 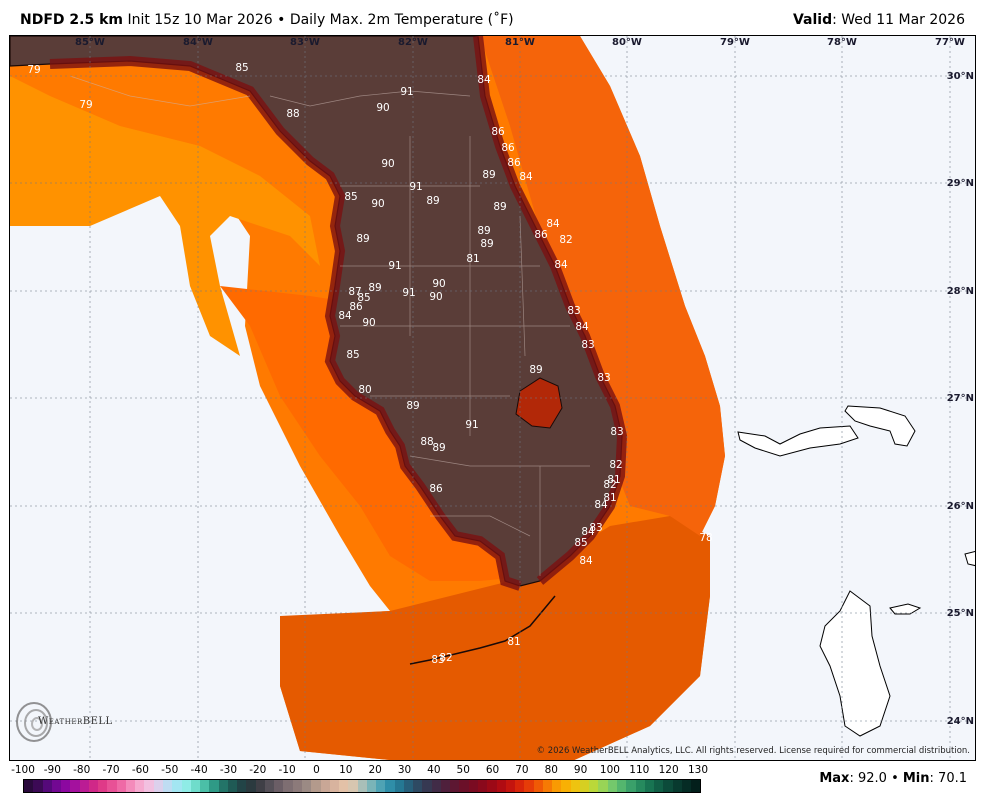 I want to click on colorbar-tick: 60, so click(x=492, y=770).